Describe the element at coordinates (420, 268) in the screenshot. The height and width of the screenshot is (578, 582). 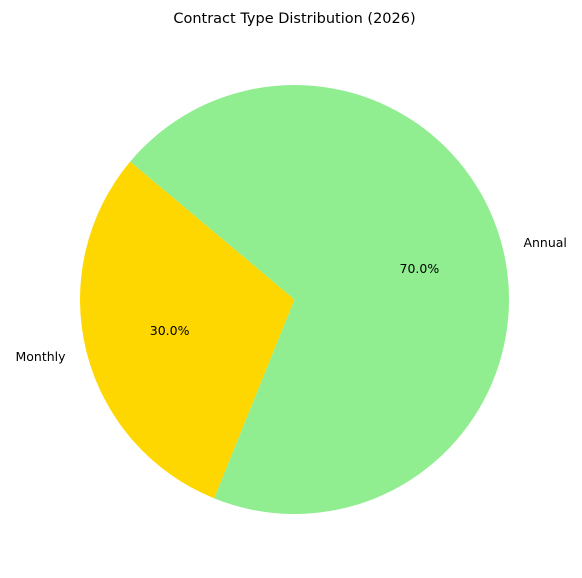
I see `slice-pct-label-annual: 70.0%` at that location.